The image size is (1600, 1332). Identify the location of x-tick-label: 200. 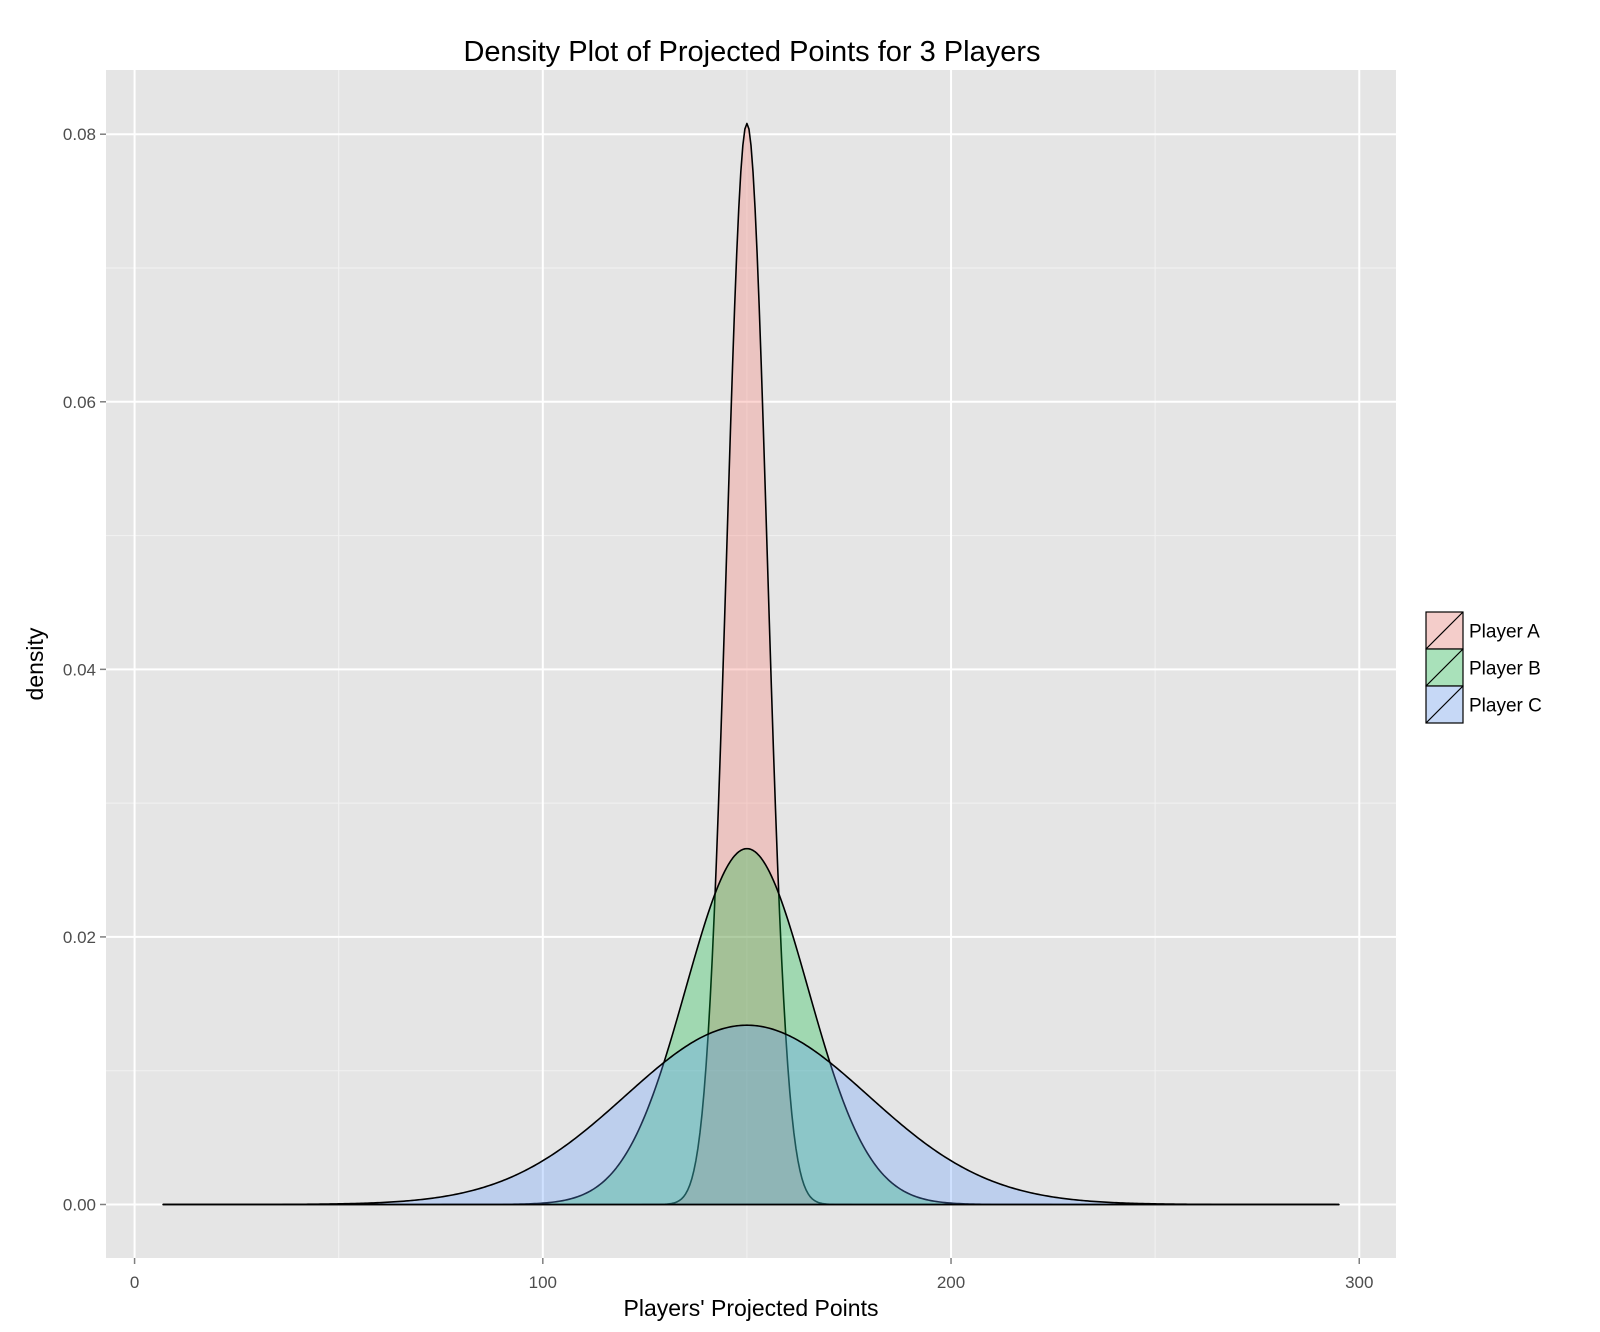
(951, 1282).